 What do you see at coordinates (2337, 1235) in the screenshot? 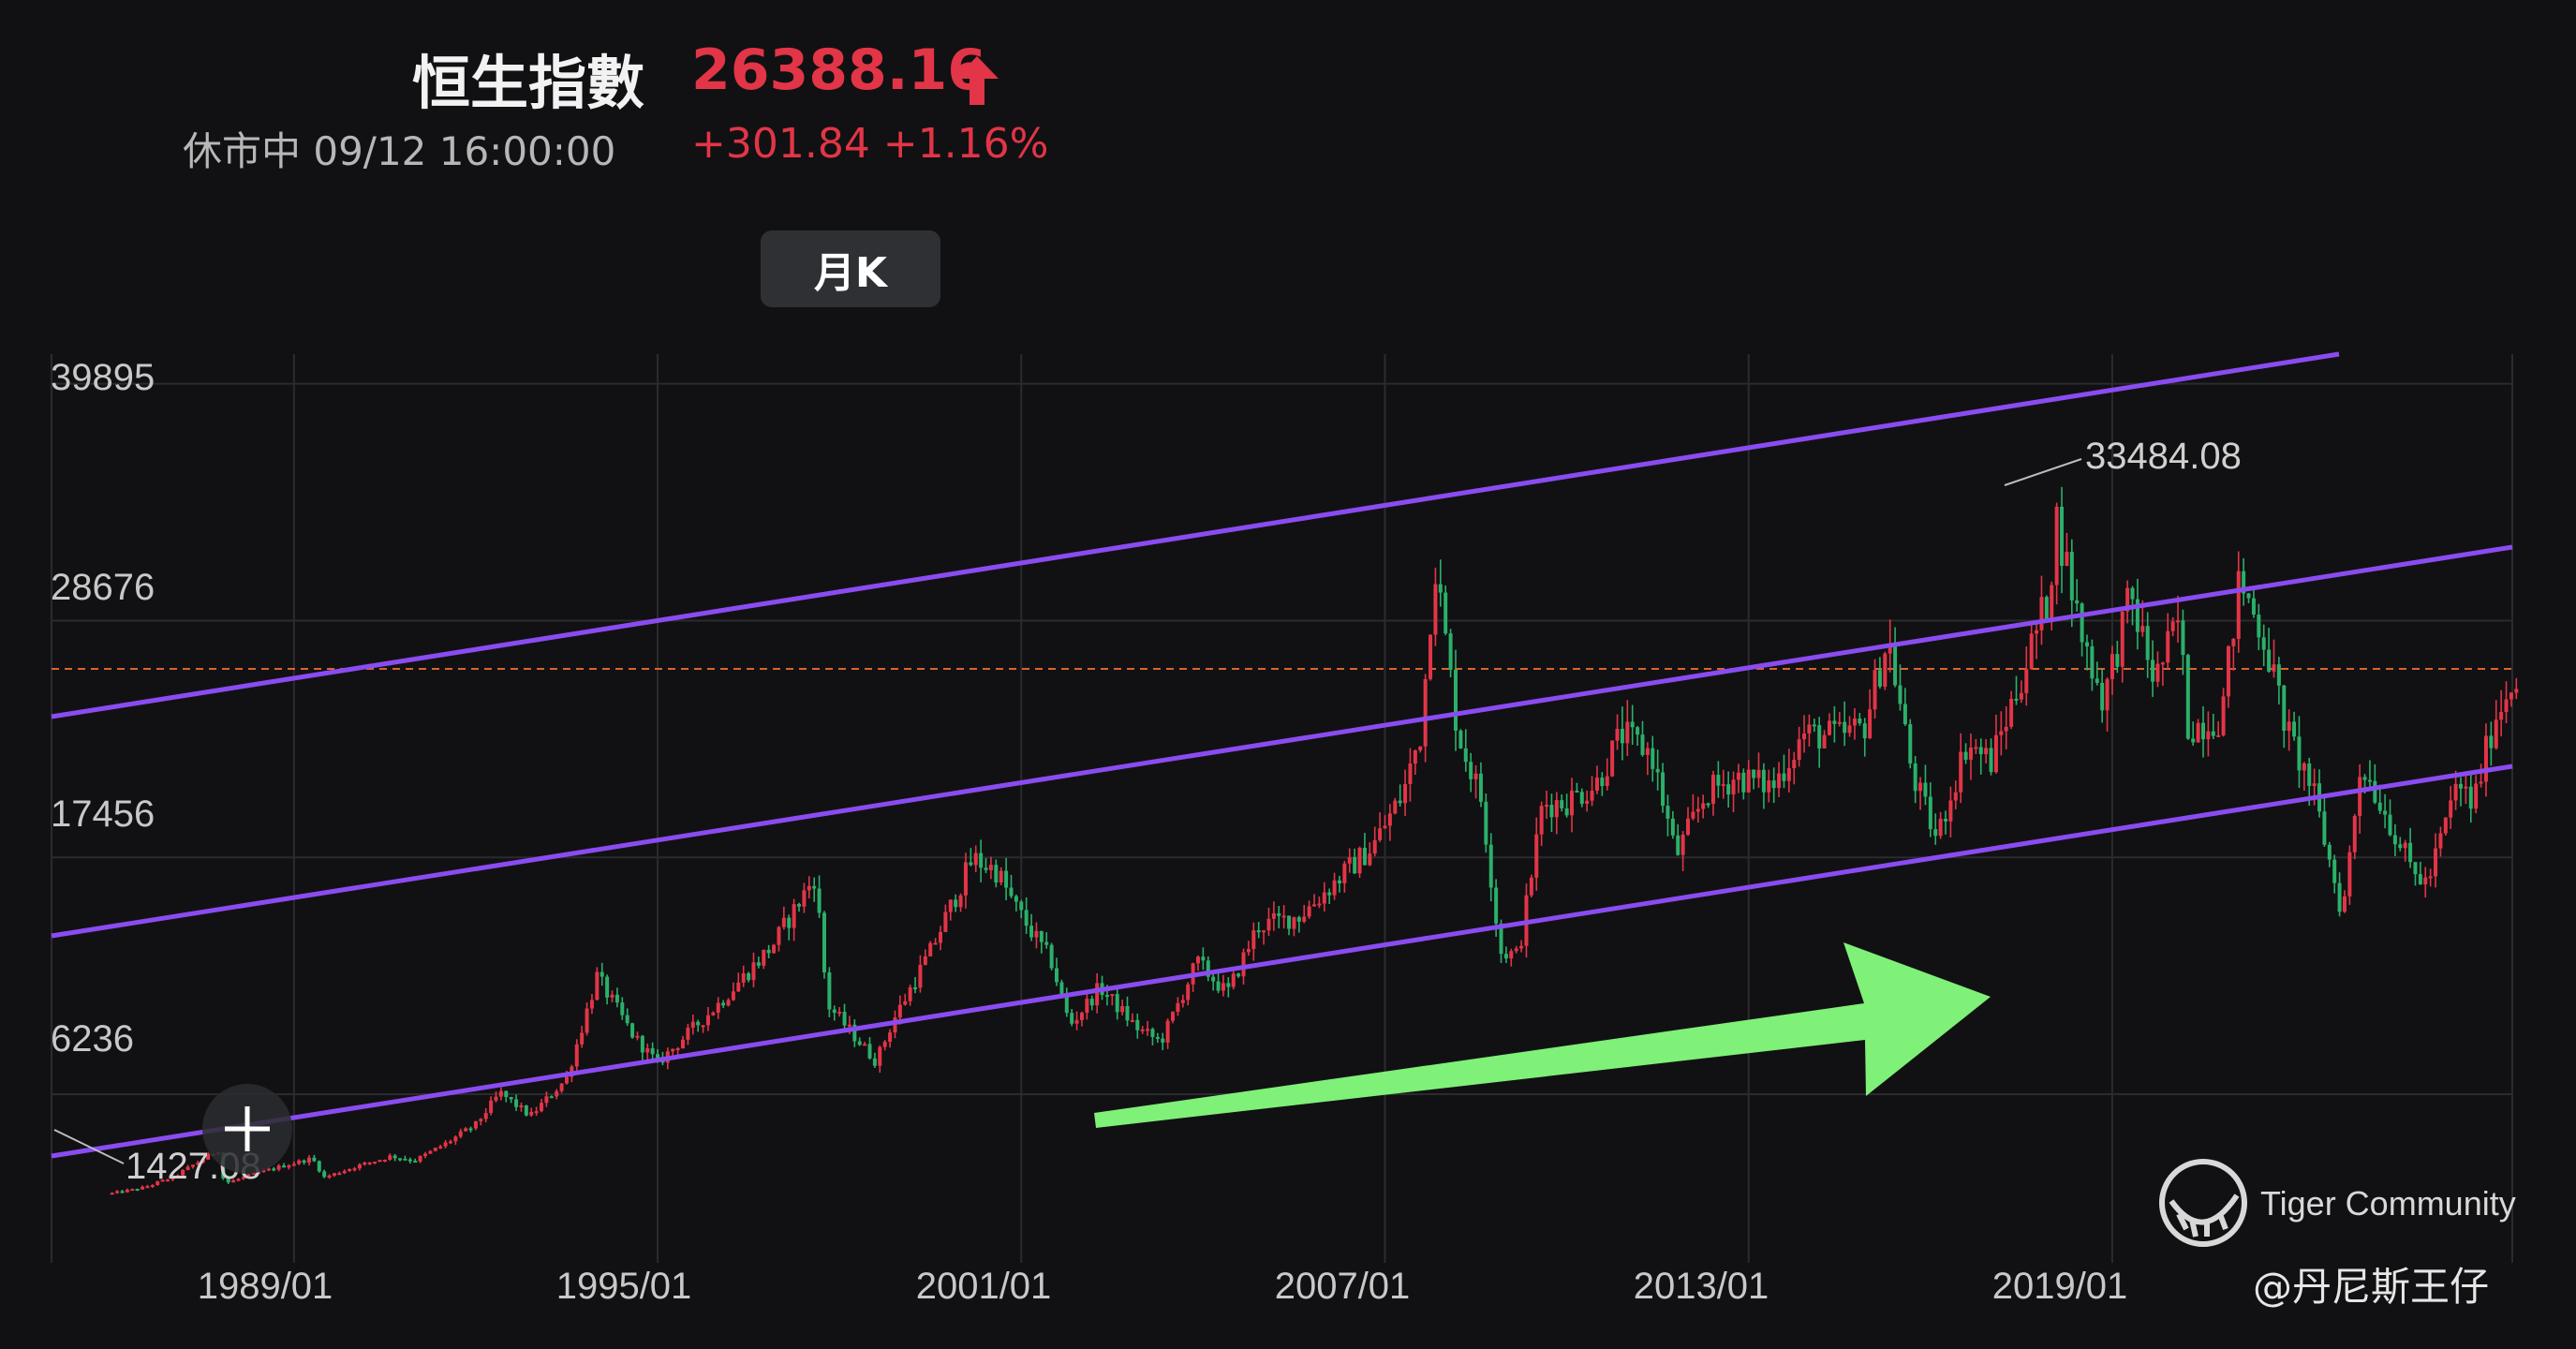
I see `tiger-community-watermark: Tiger Community @丹尼斯王仔` at bounding box center [2337, 1235].